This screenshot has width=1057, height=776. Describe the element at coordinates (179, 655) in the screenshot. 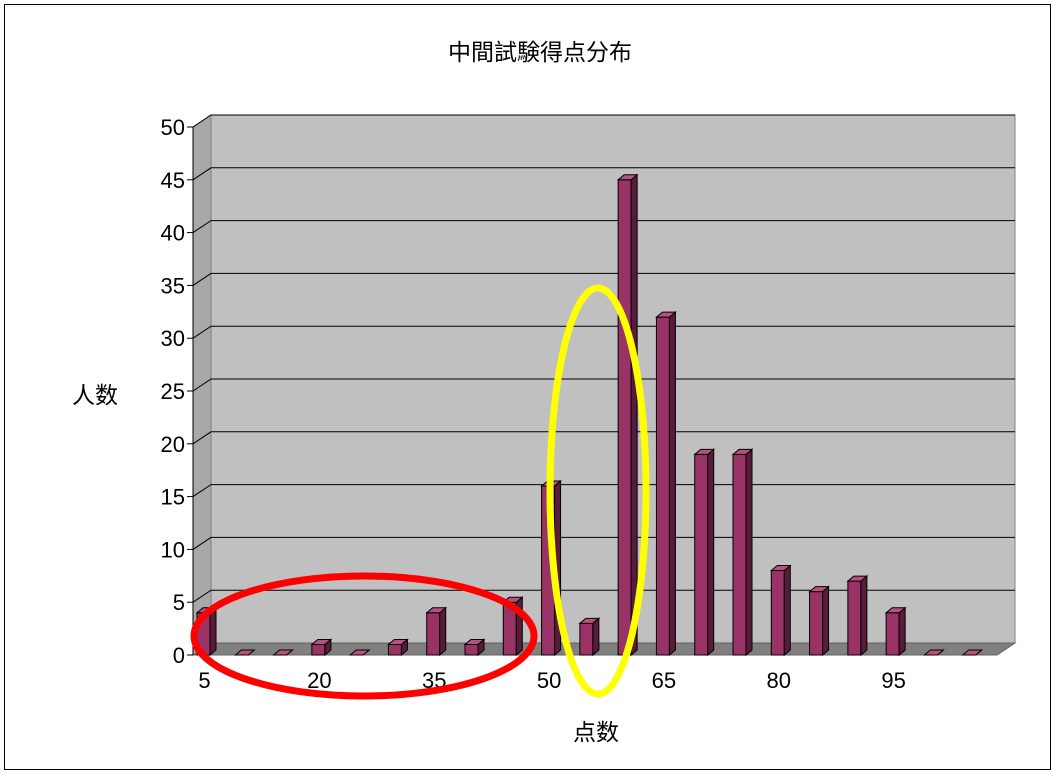

I see `y-tick-label: 0` at that location.